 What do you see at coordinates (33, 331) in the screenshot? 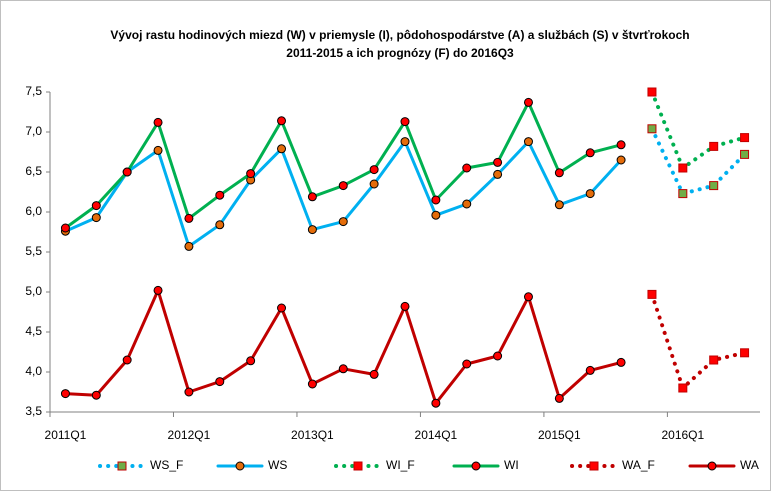
I see `y-tick-label: 4,5` at bounding box center [33, 331].